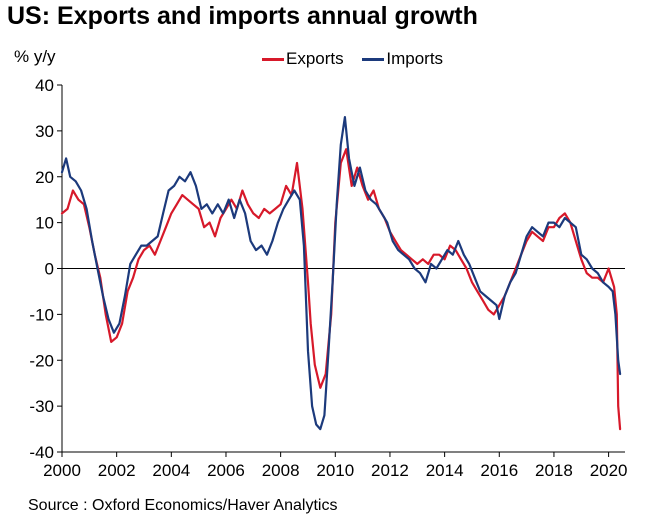 The image size is (667, 531). I want to click on y-tick-label: 0, so click(49, 269).